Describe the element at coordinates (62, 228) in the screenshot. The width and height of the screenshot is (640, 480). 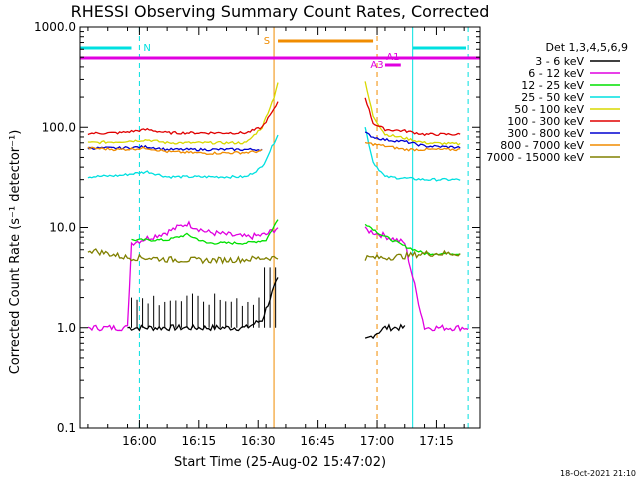
I see `y-tick-label: 10.0` at that location.